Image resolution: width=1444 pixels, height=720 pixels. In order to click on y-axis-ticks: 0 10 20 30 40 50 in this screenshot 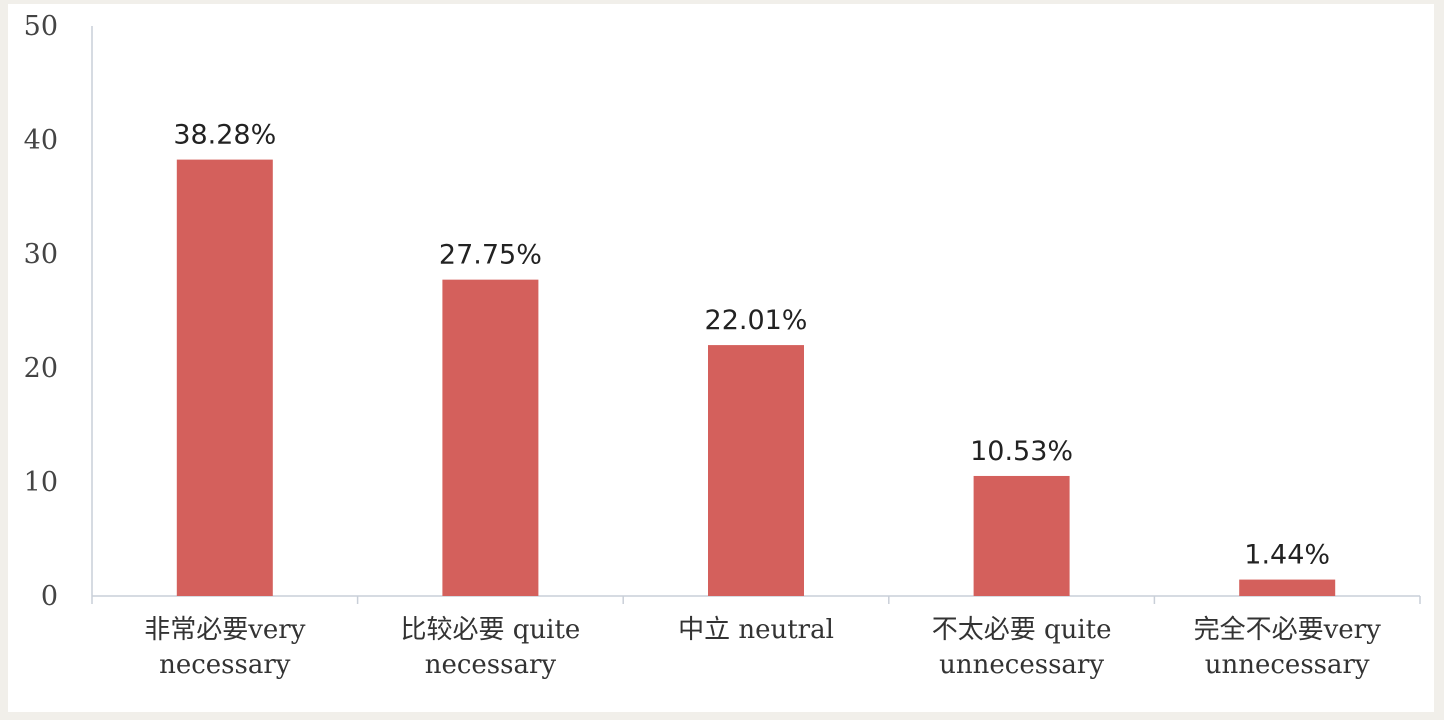, I will do `click(41, 311)`.